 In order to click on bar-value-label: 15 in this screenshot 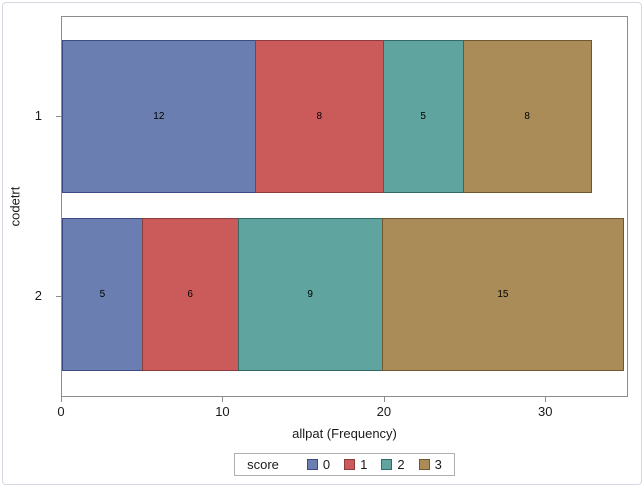, I will do `click(503, 294)`.